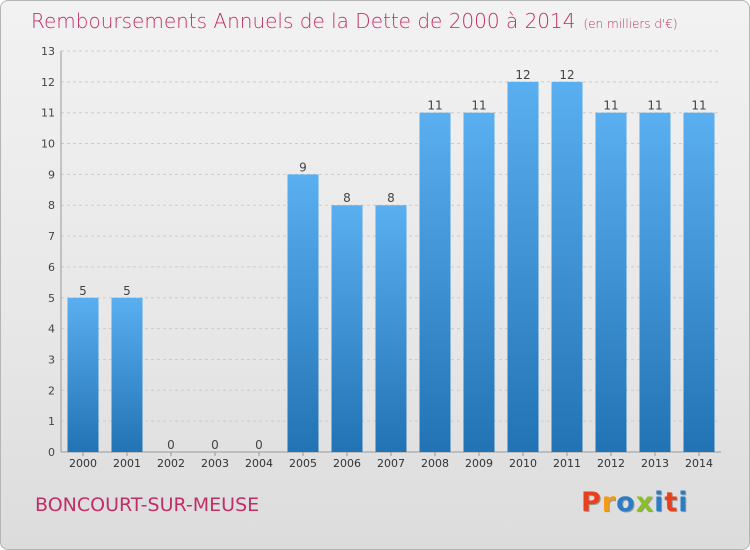 The image size is (750, 550). Describe the element at coordinates (347, 328) in the screenshot. I see `bar-2006` at that location.